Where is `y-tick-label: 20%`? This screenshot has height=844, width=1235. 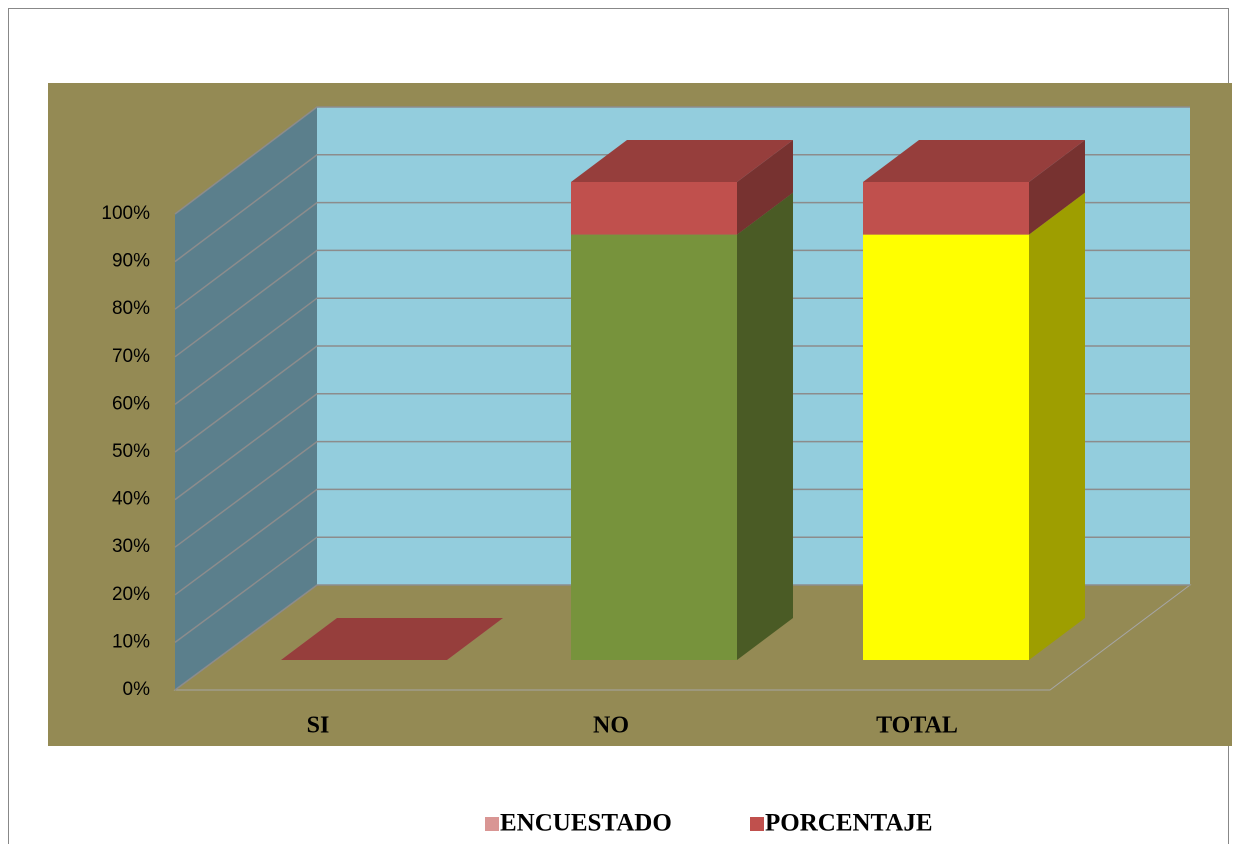
y-tick-label: 20% is located at coordinates (131, 594).